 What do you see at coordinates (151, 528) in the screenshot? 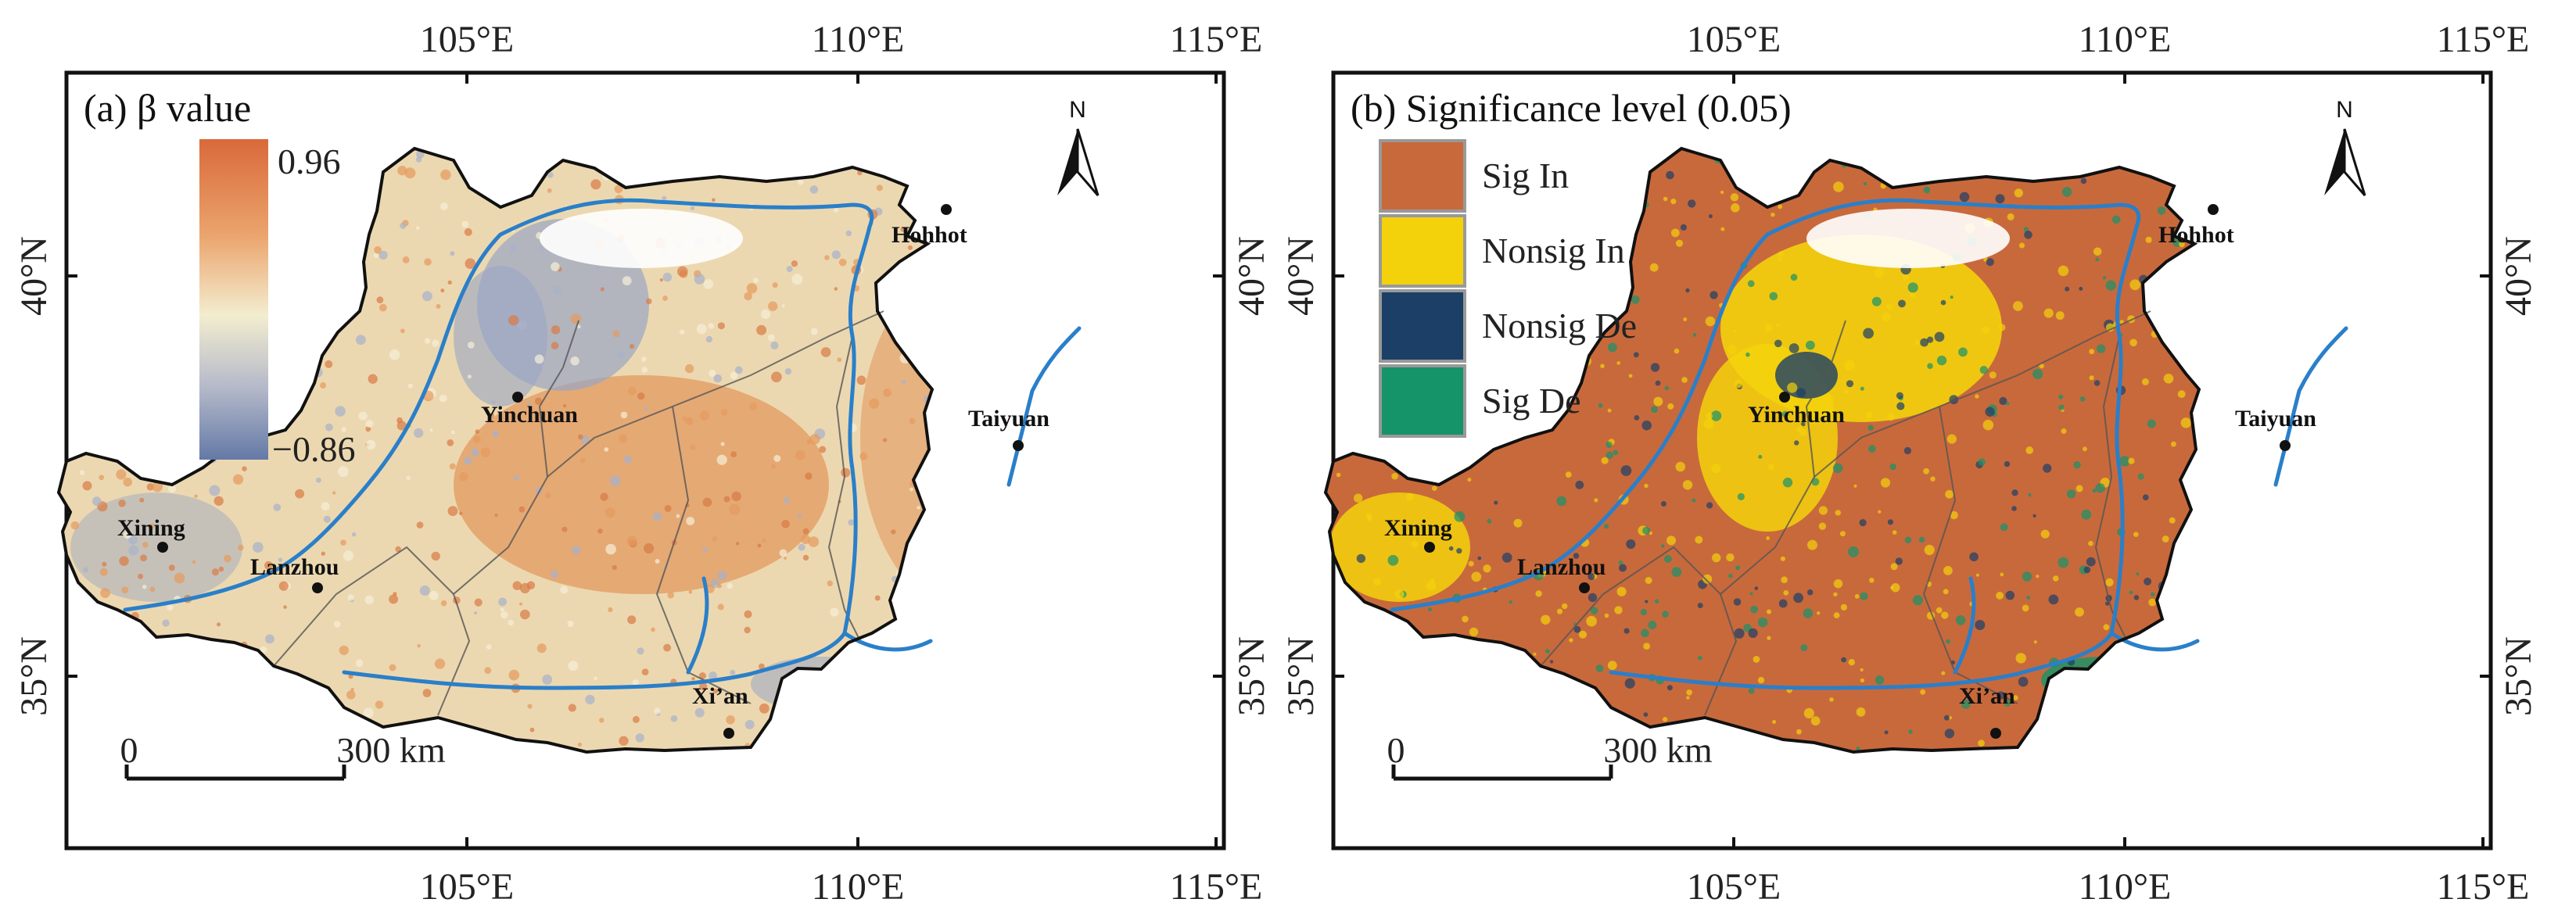
I see `city-label: Xining` at bounding box center [151, 528].